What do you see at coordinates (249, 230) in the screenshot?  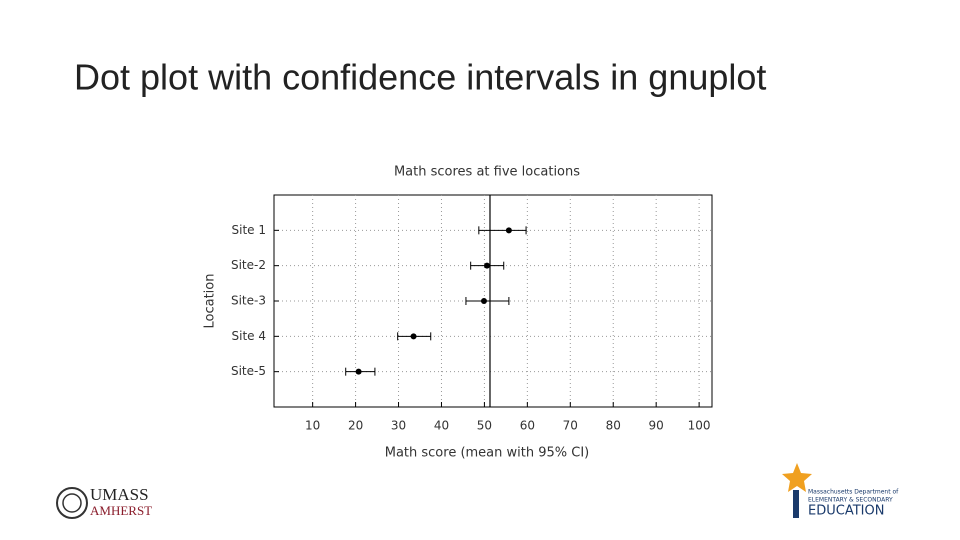 I see `y-tick-label: Site 1` at bounding box center [249, 230].